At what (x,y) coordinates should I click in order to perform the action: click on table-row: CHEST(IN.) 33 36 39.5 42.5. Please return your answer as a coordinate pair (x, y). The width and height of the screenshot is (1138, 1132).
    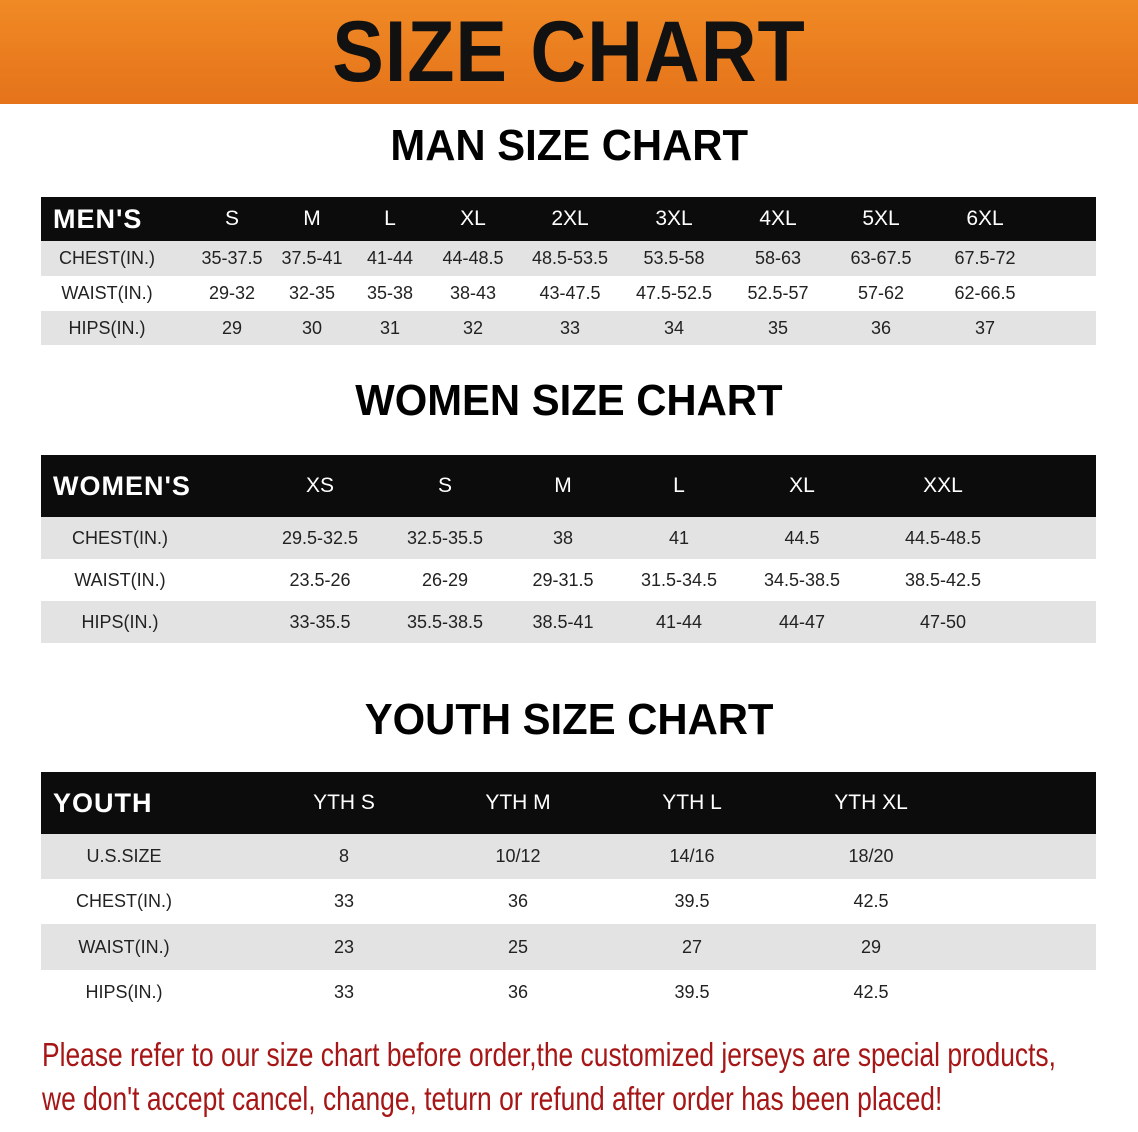
    Looking at the image, I should click on (568, 901).